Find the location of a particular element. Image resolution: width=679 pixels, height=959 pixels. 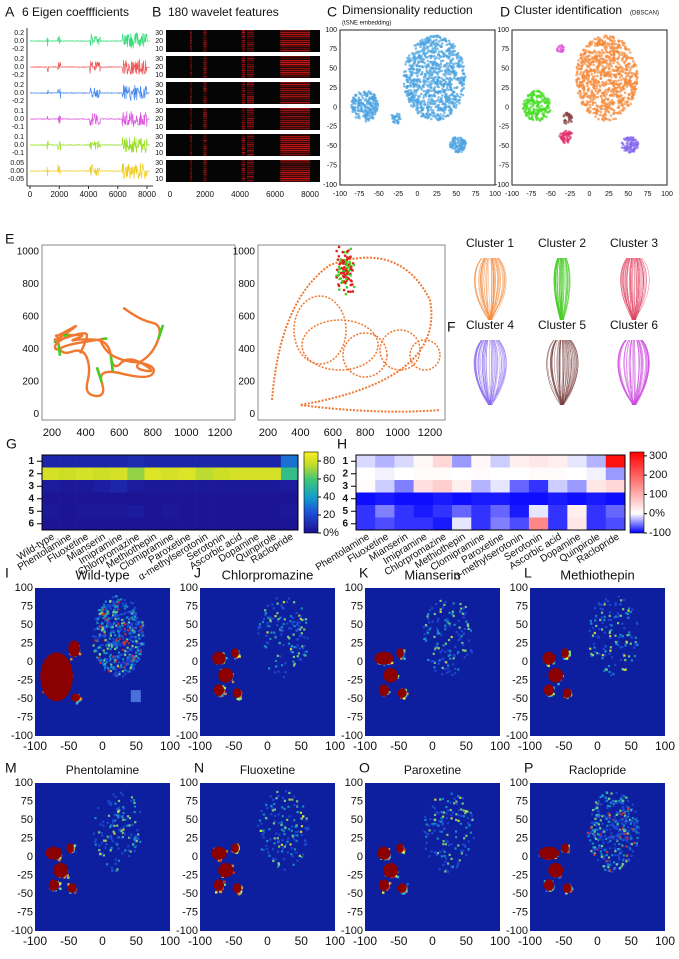

y-tick-label: 100 is located at coordinates (189, 588).